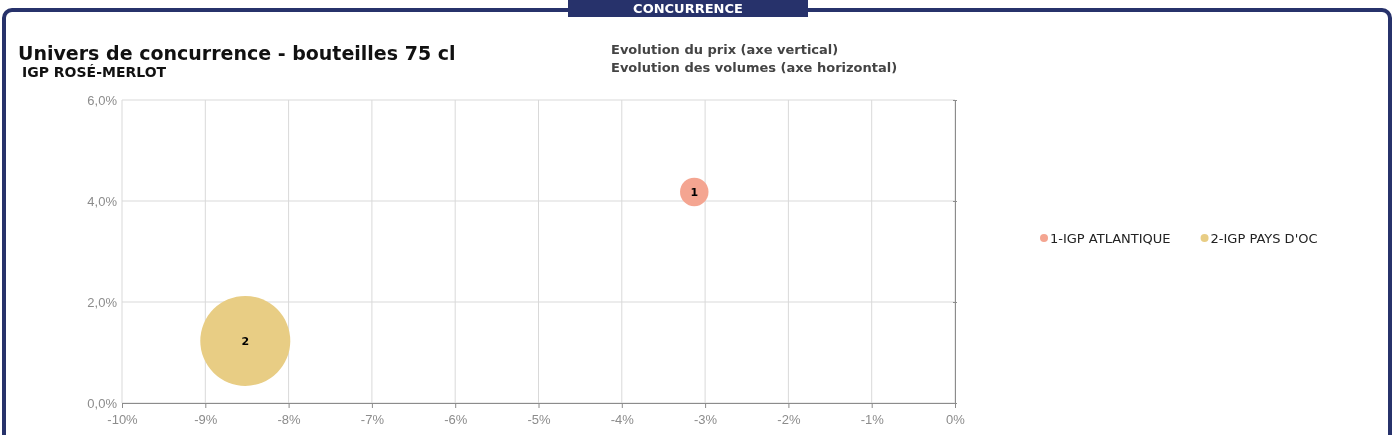 This screenshot has height=435, width=1394. I want to click on text: Evolution du prix (axe vertical), so click(725, 49).